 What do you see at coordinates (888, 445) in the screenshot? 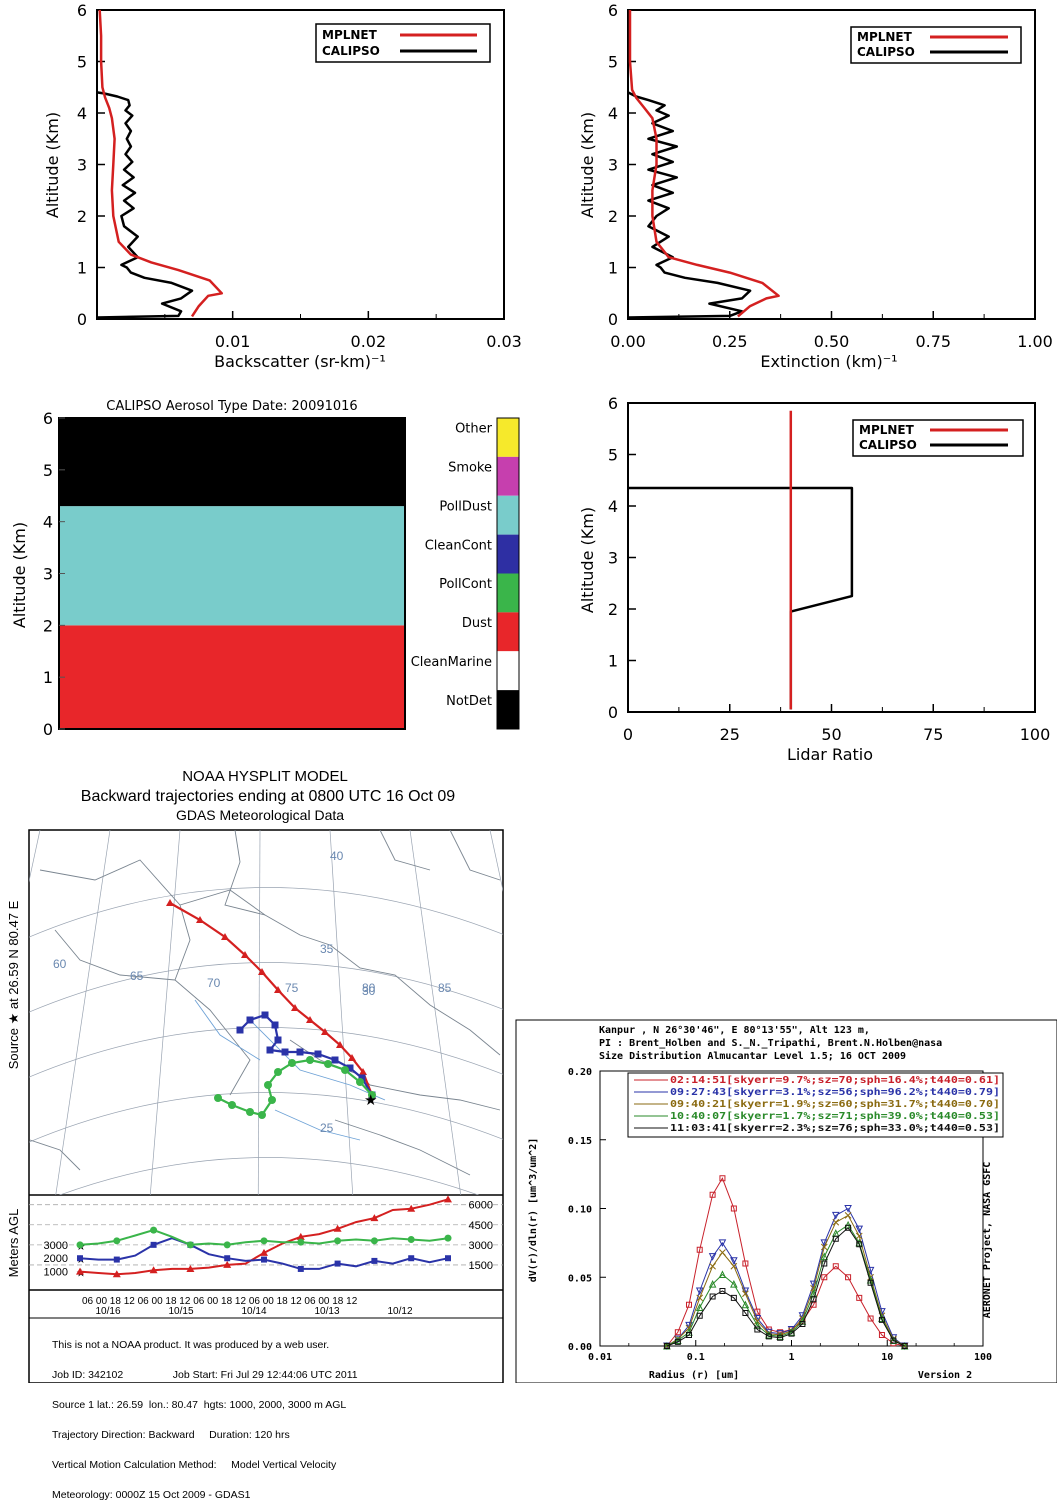
I see `legend-label: CALIPSO` at bounding box center [888, 445].